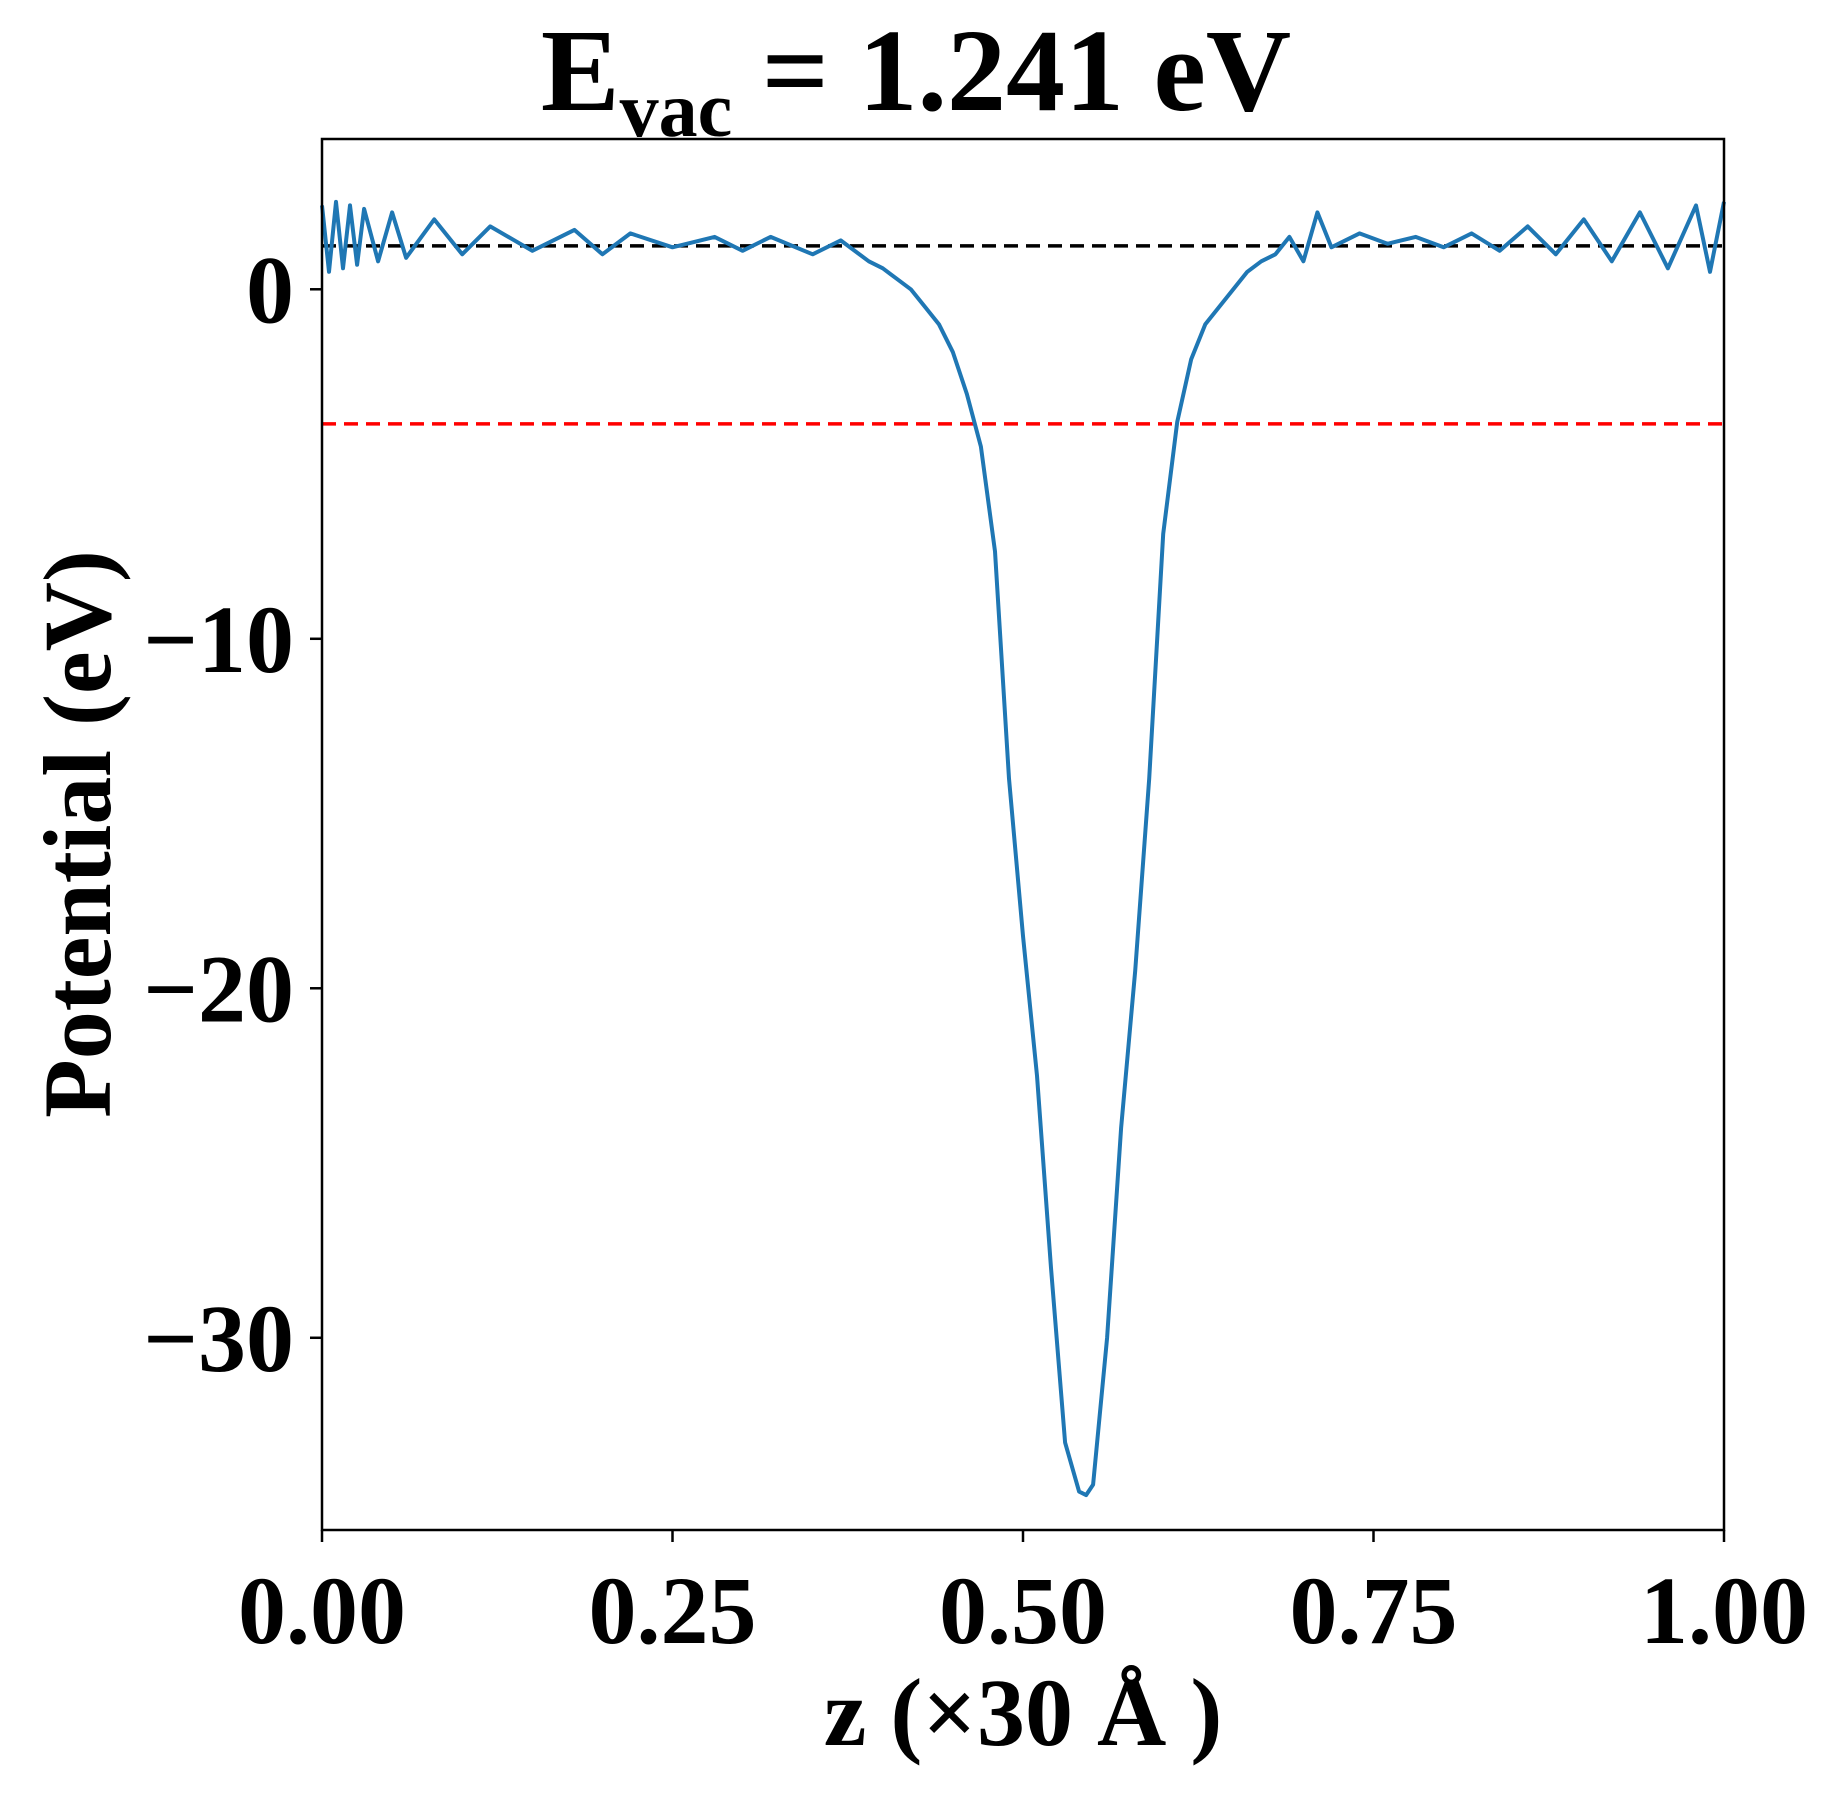 The width and height of the screenshot is (1833, 1794). Describe the element at coordinates (270, 289) in the screenshot. I see `y-tick-label-0: 0` at that location.